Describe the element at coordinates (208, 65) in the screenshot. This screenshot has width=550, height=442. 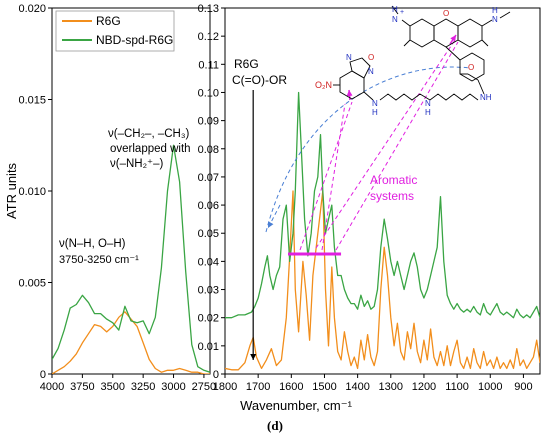
I see `right-y-tick-label: 0.11` at that location.